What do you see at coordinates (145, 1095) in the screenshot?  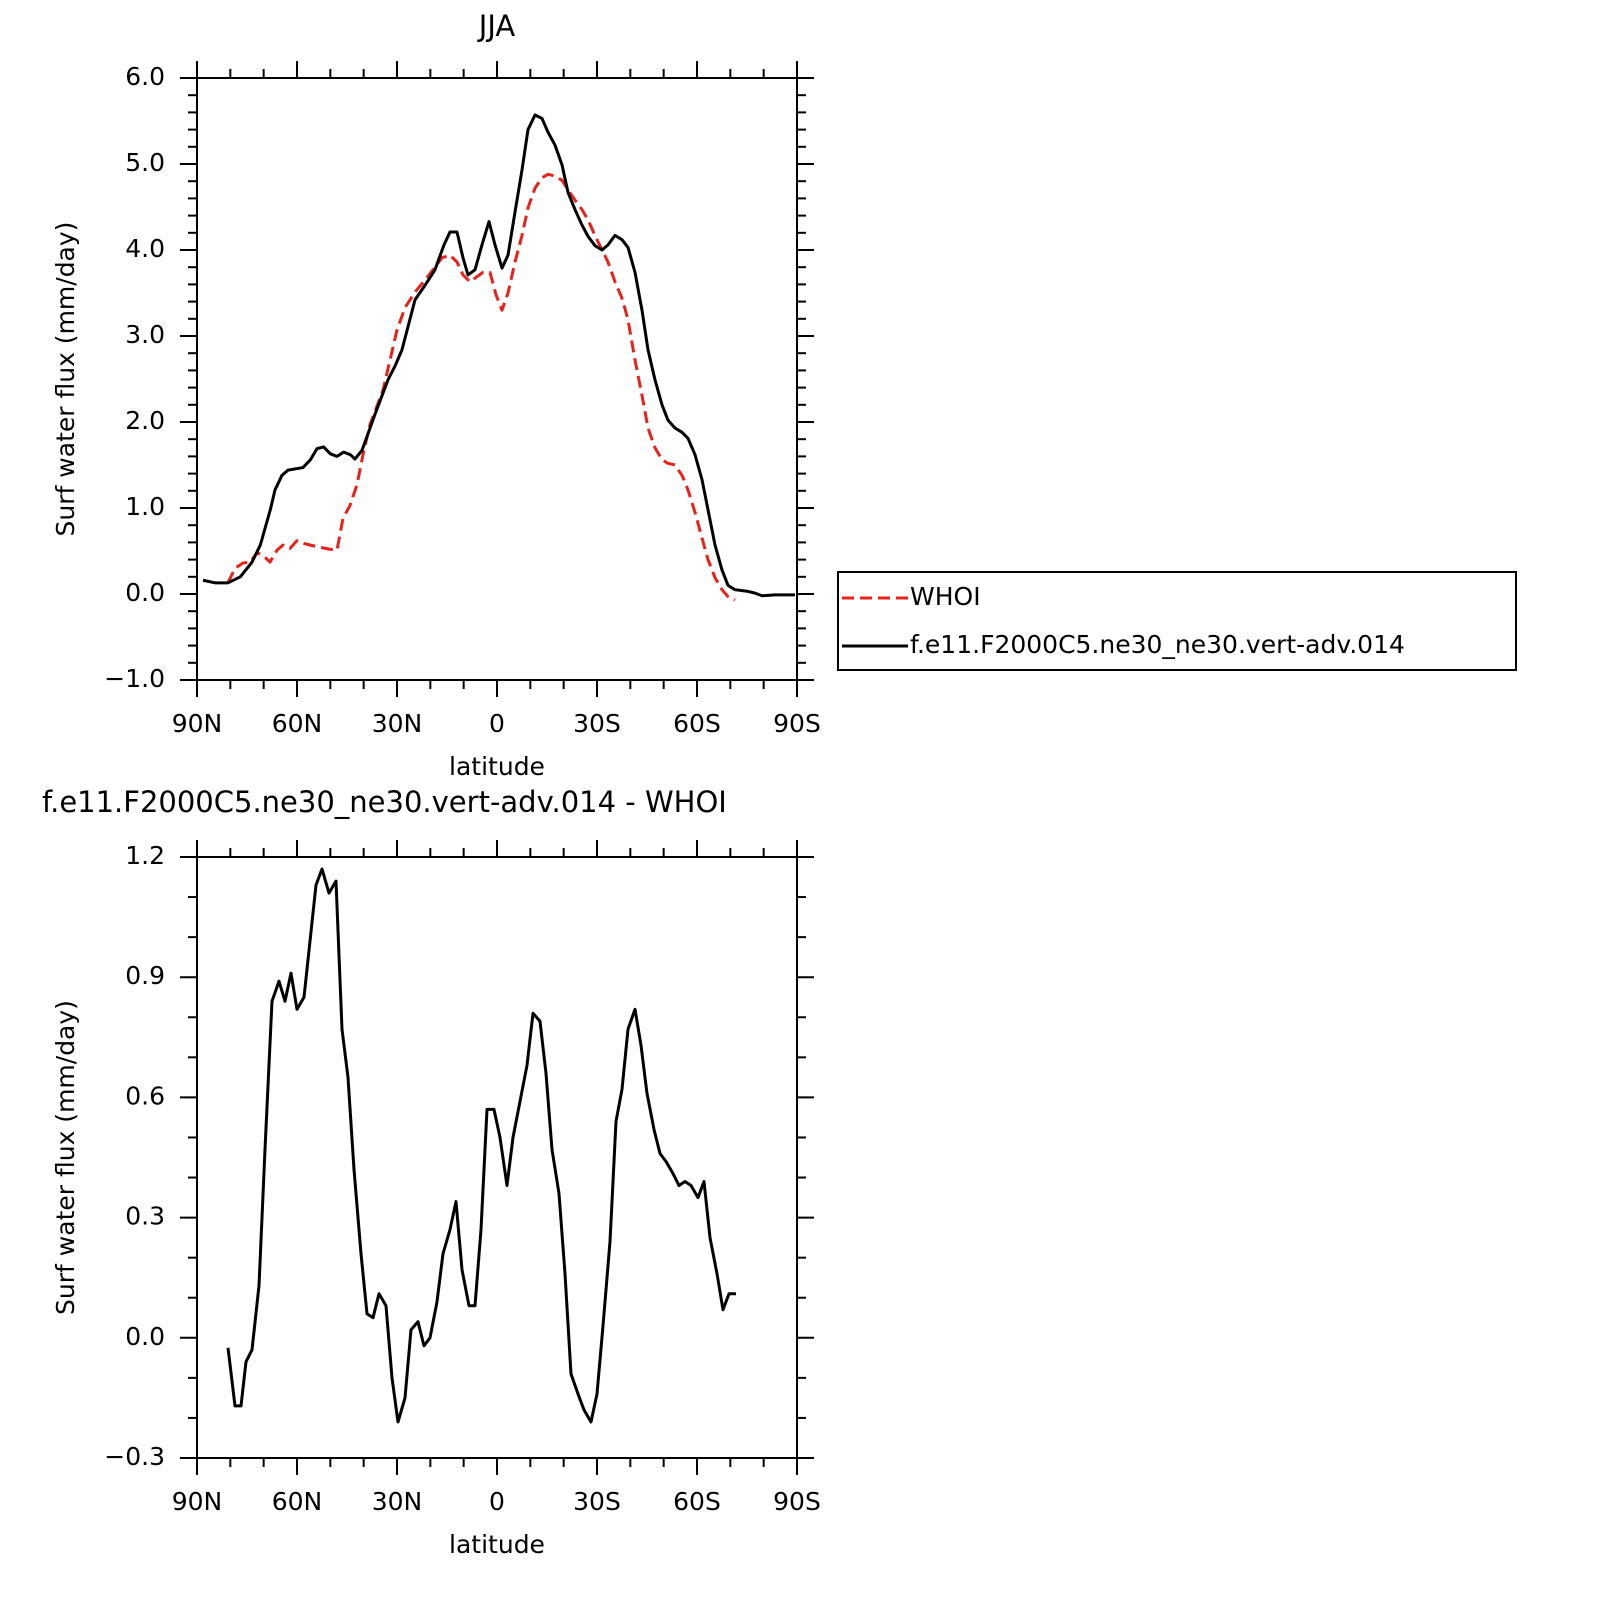 I see `y-tick-label: 0.6` at bounding box center [145, 1095].